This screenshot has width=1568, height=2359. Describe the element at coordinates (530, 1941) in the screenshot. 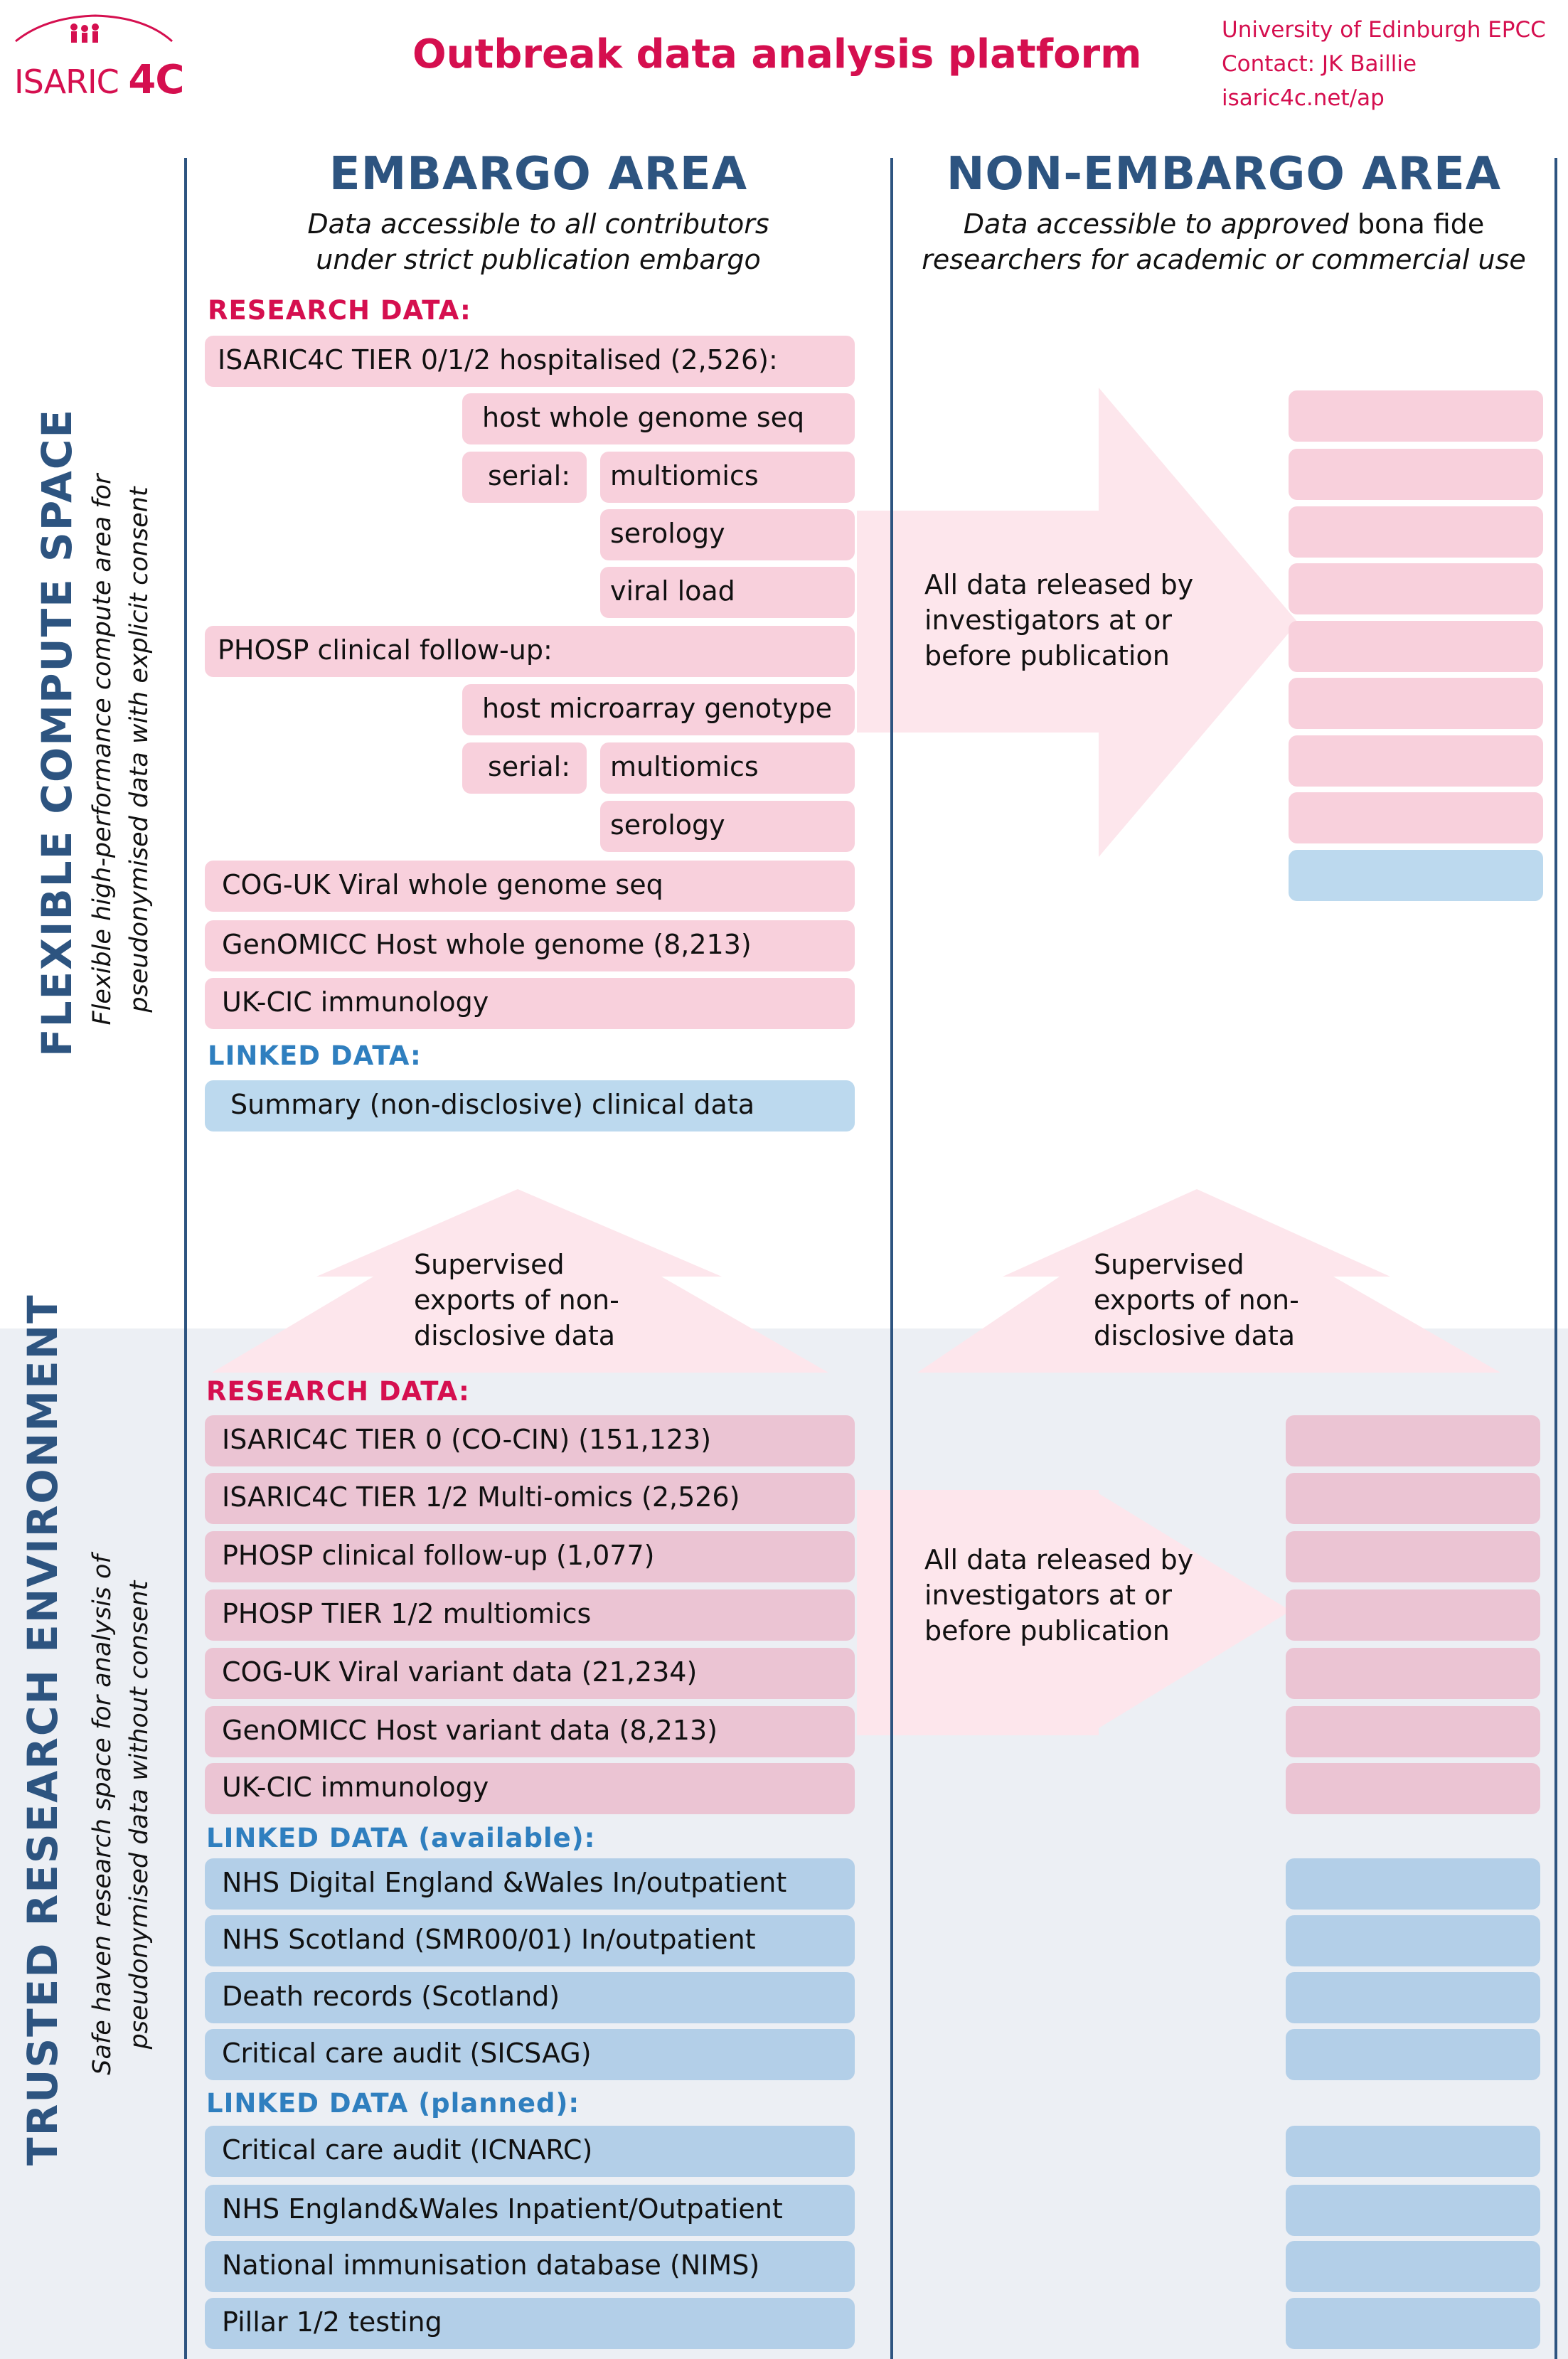

I see `linked-available-item: NHS Scotland (SMR00/01) In/outpatient` at that location.